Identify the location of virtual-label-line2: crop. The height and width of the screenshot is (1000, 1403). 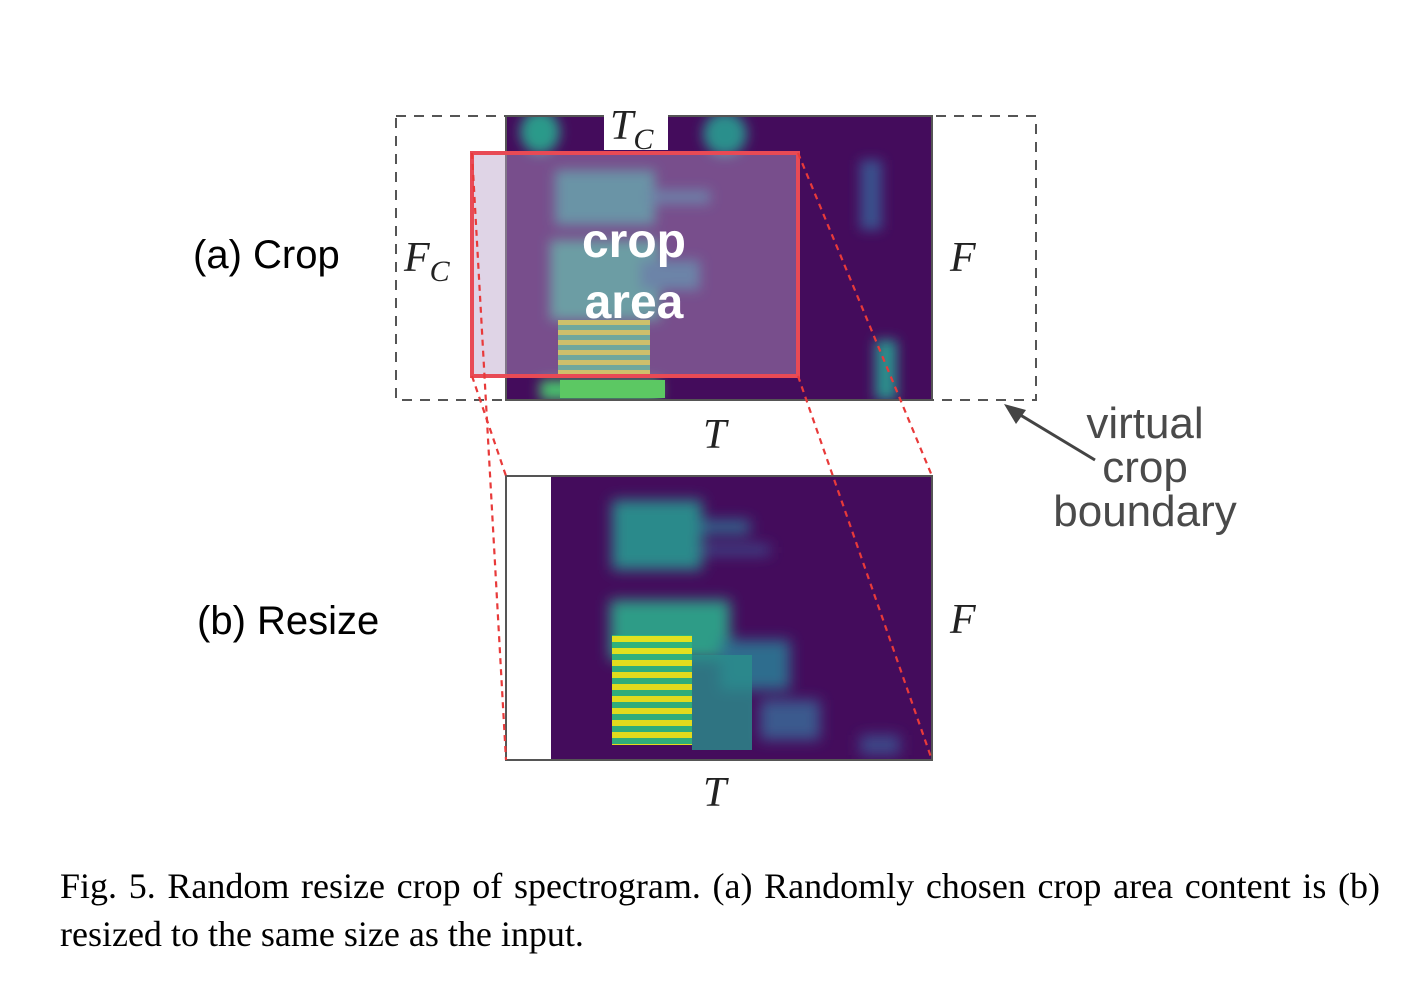
(1145, 467).